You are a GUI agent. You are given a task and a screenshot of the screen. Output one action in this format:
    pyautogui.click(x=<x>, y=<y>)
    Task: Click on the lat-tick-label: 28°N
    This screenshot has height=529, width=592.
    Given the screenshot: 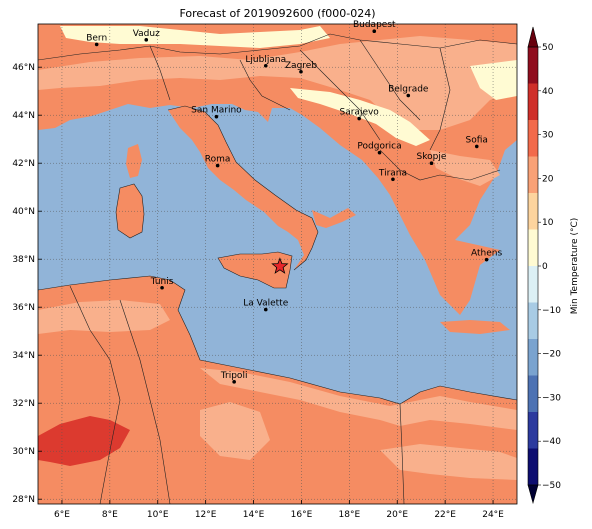 What is the action you would take?
    pyautogui.click(x=23, y=500)
    